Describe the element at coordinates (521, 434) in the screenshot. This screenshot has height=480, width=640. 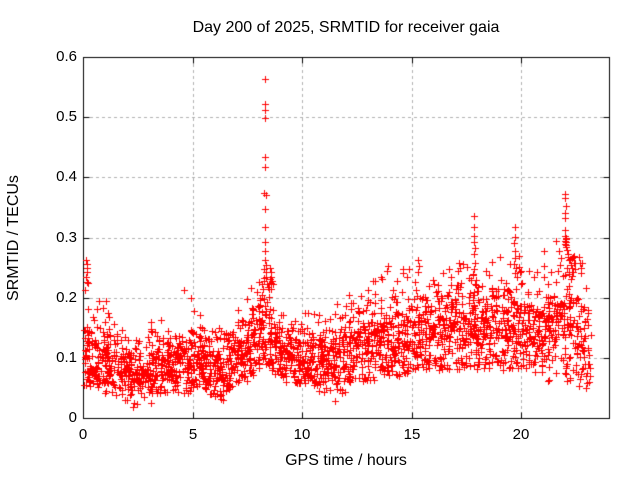
I see `x-tick-label: 20` at that location.